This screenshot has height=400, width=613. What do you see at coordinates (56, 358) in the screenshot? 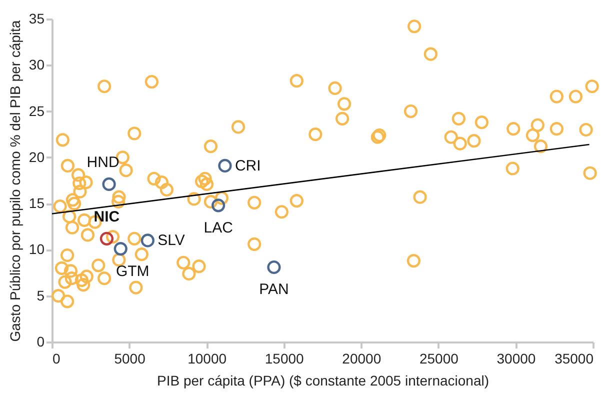
I see `x-tick-label: 0` at bounding box center [56, 358].